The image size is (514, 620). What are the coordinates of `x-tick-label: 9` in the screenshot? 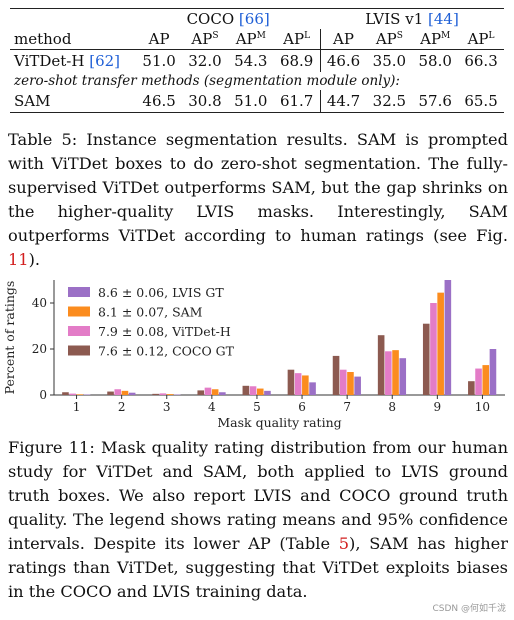 It's located at (438, 407).